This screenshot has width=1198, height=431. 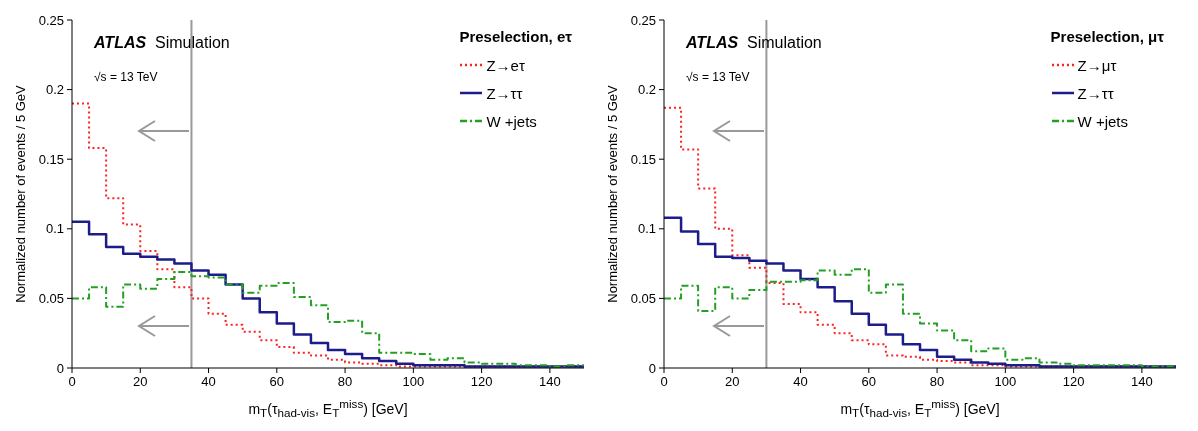 What do you see at coordinates (1107, 36) in the screenshot?
I see `legend-title: Preselection, μτ` at bounding box center [1107, 36].